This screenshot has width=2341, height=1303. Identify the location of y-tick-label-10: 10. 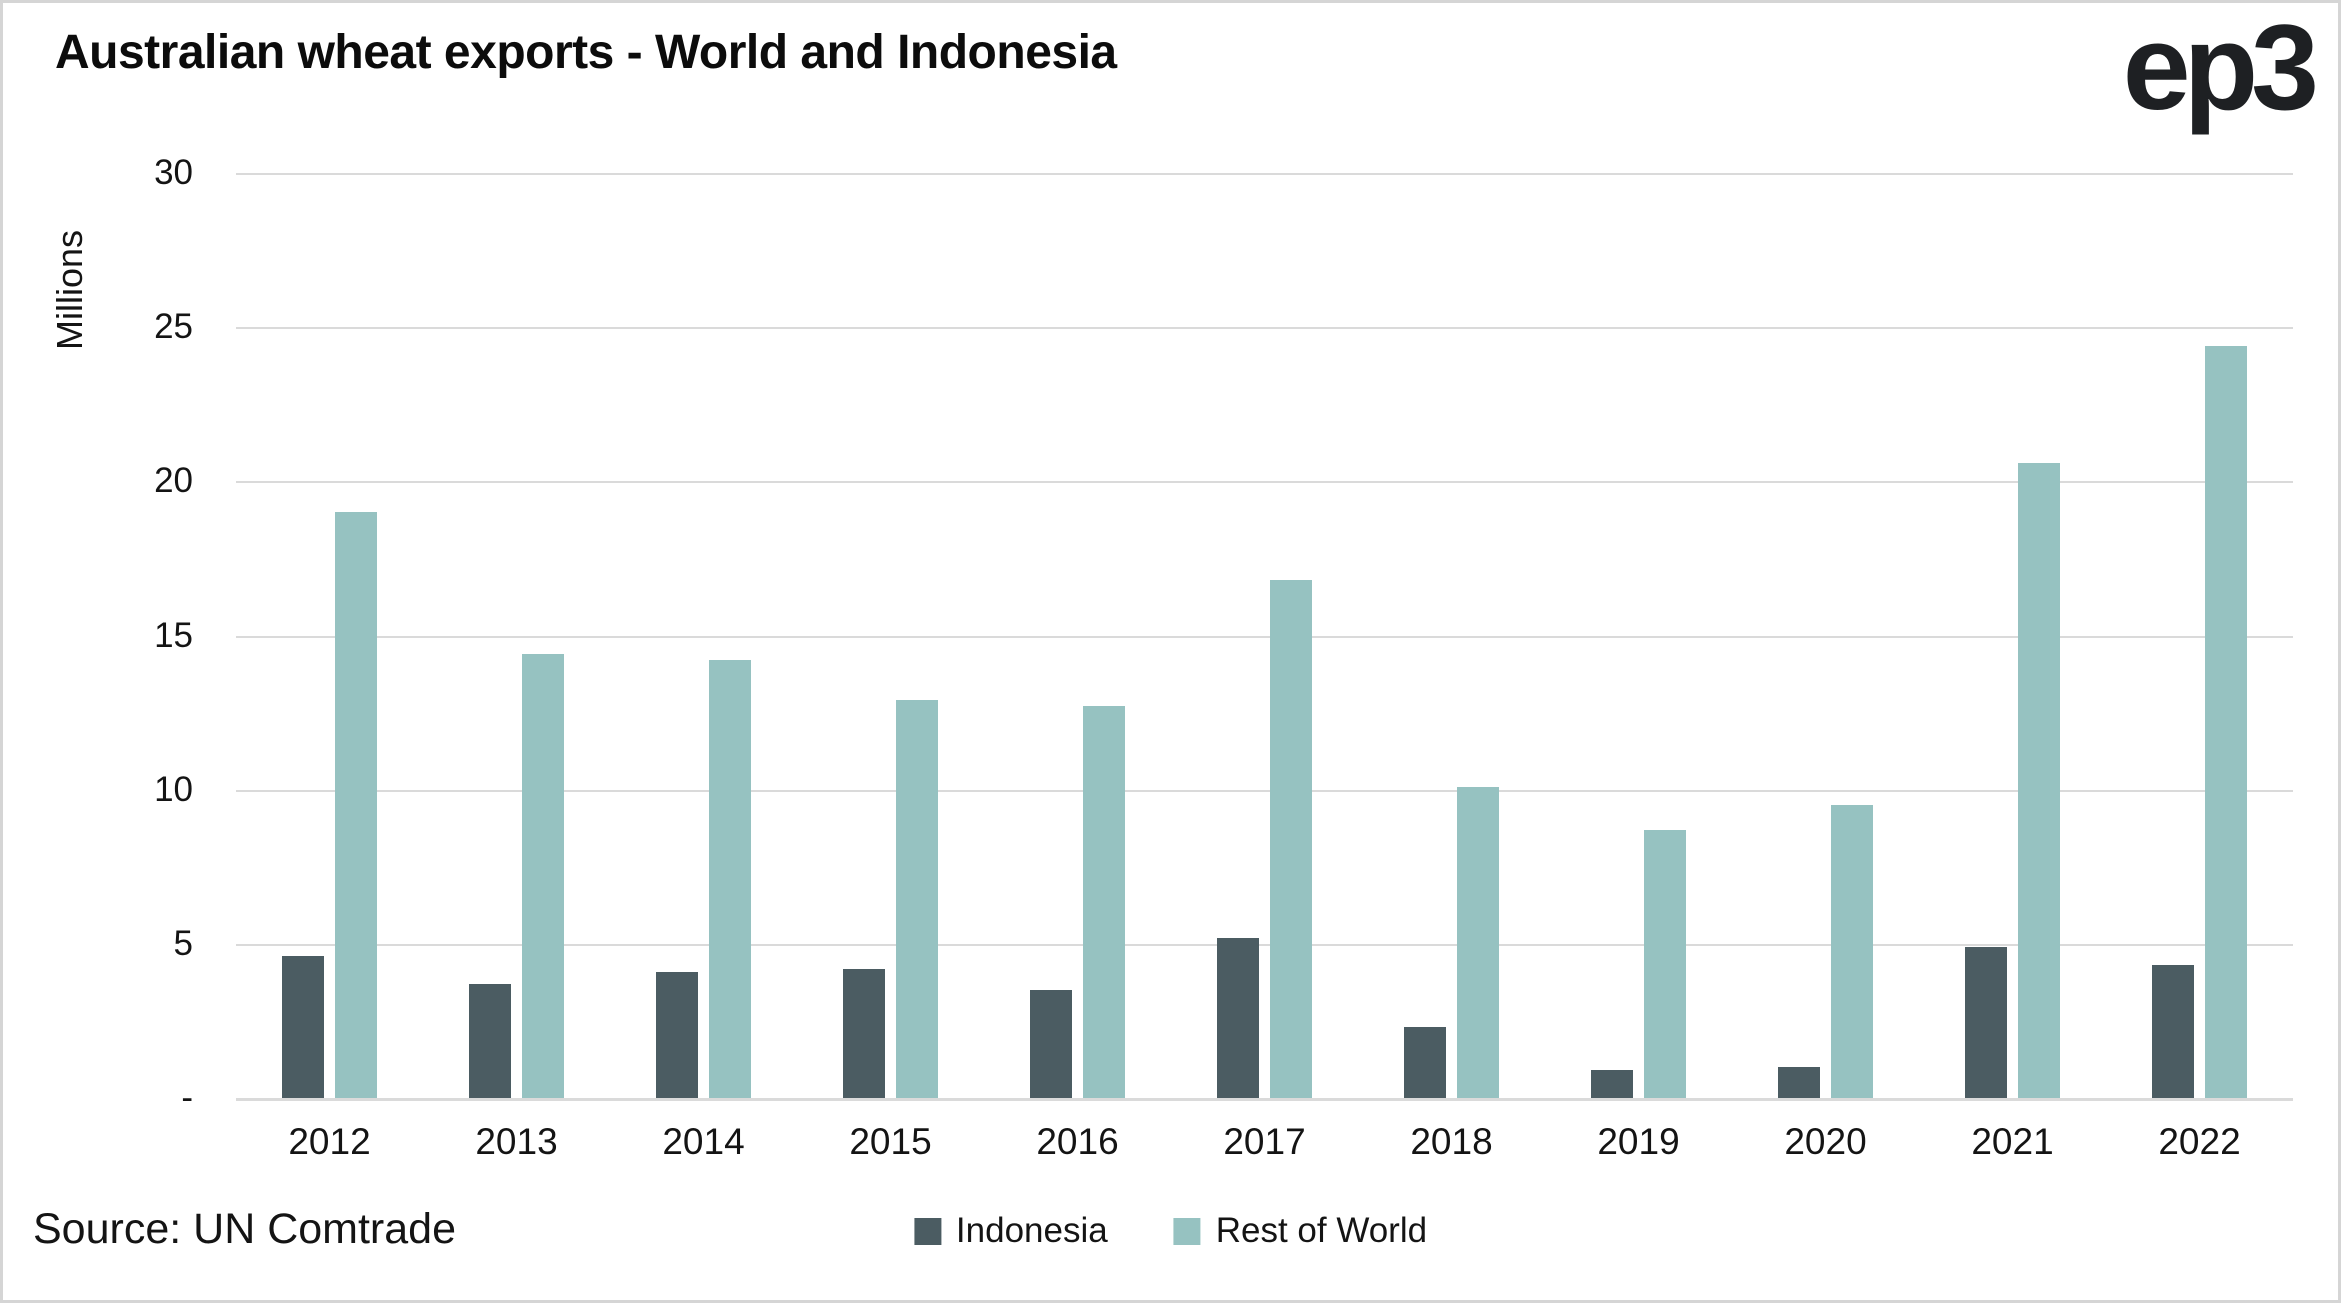
(173, 789).